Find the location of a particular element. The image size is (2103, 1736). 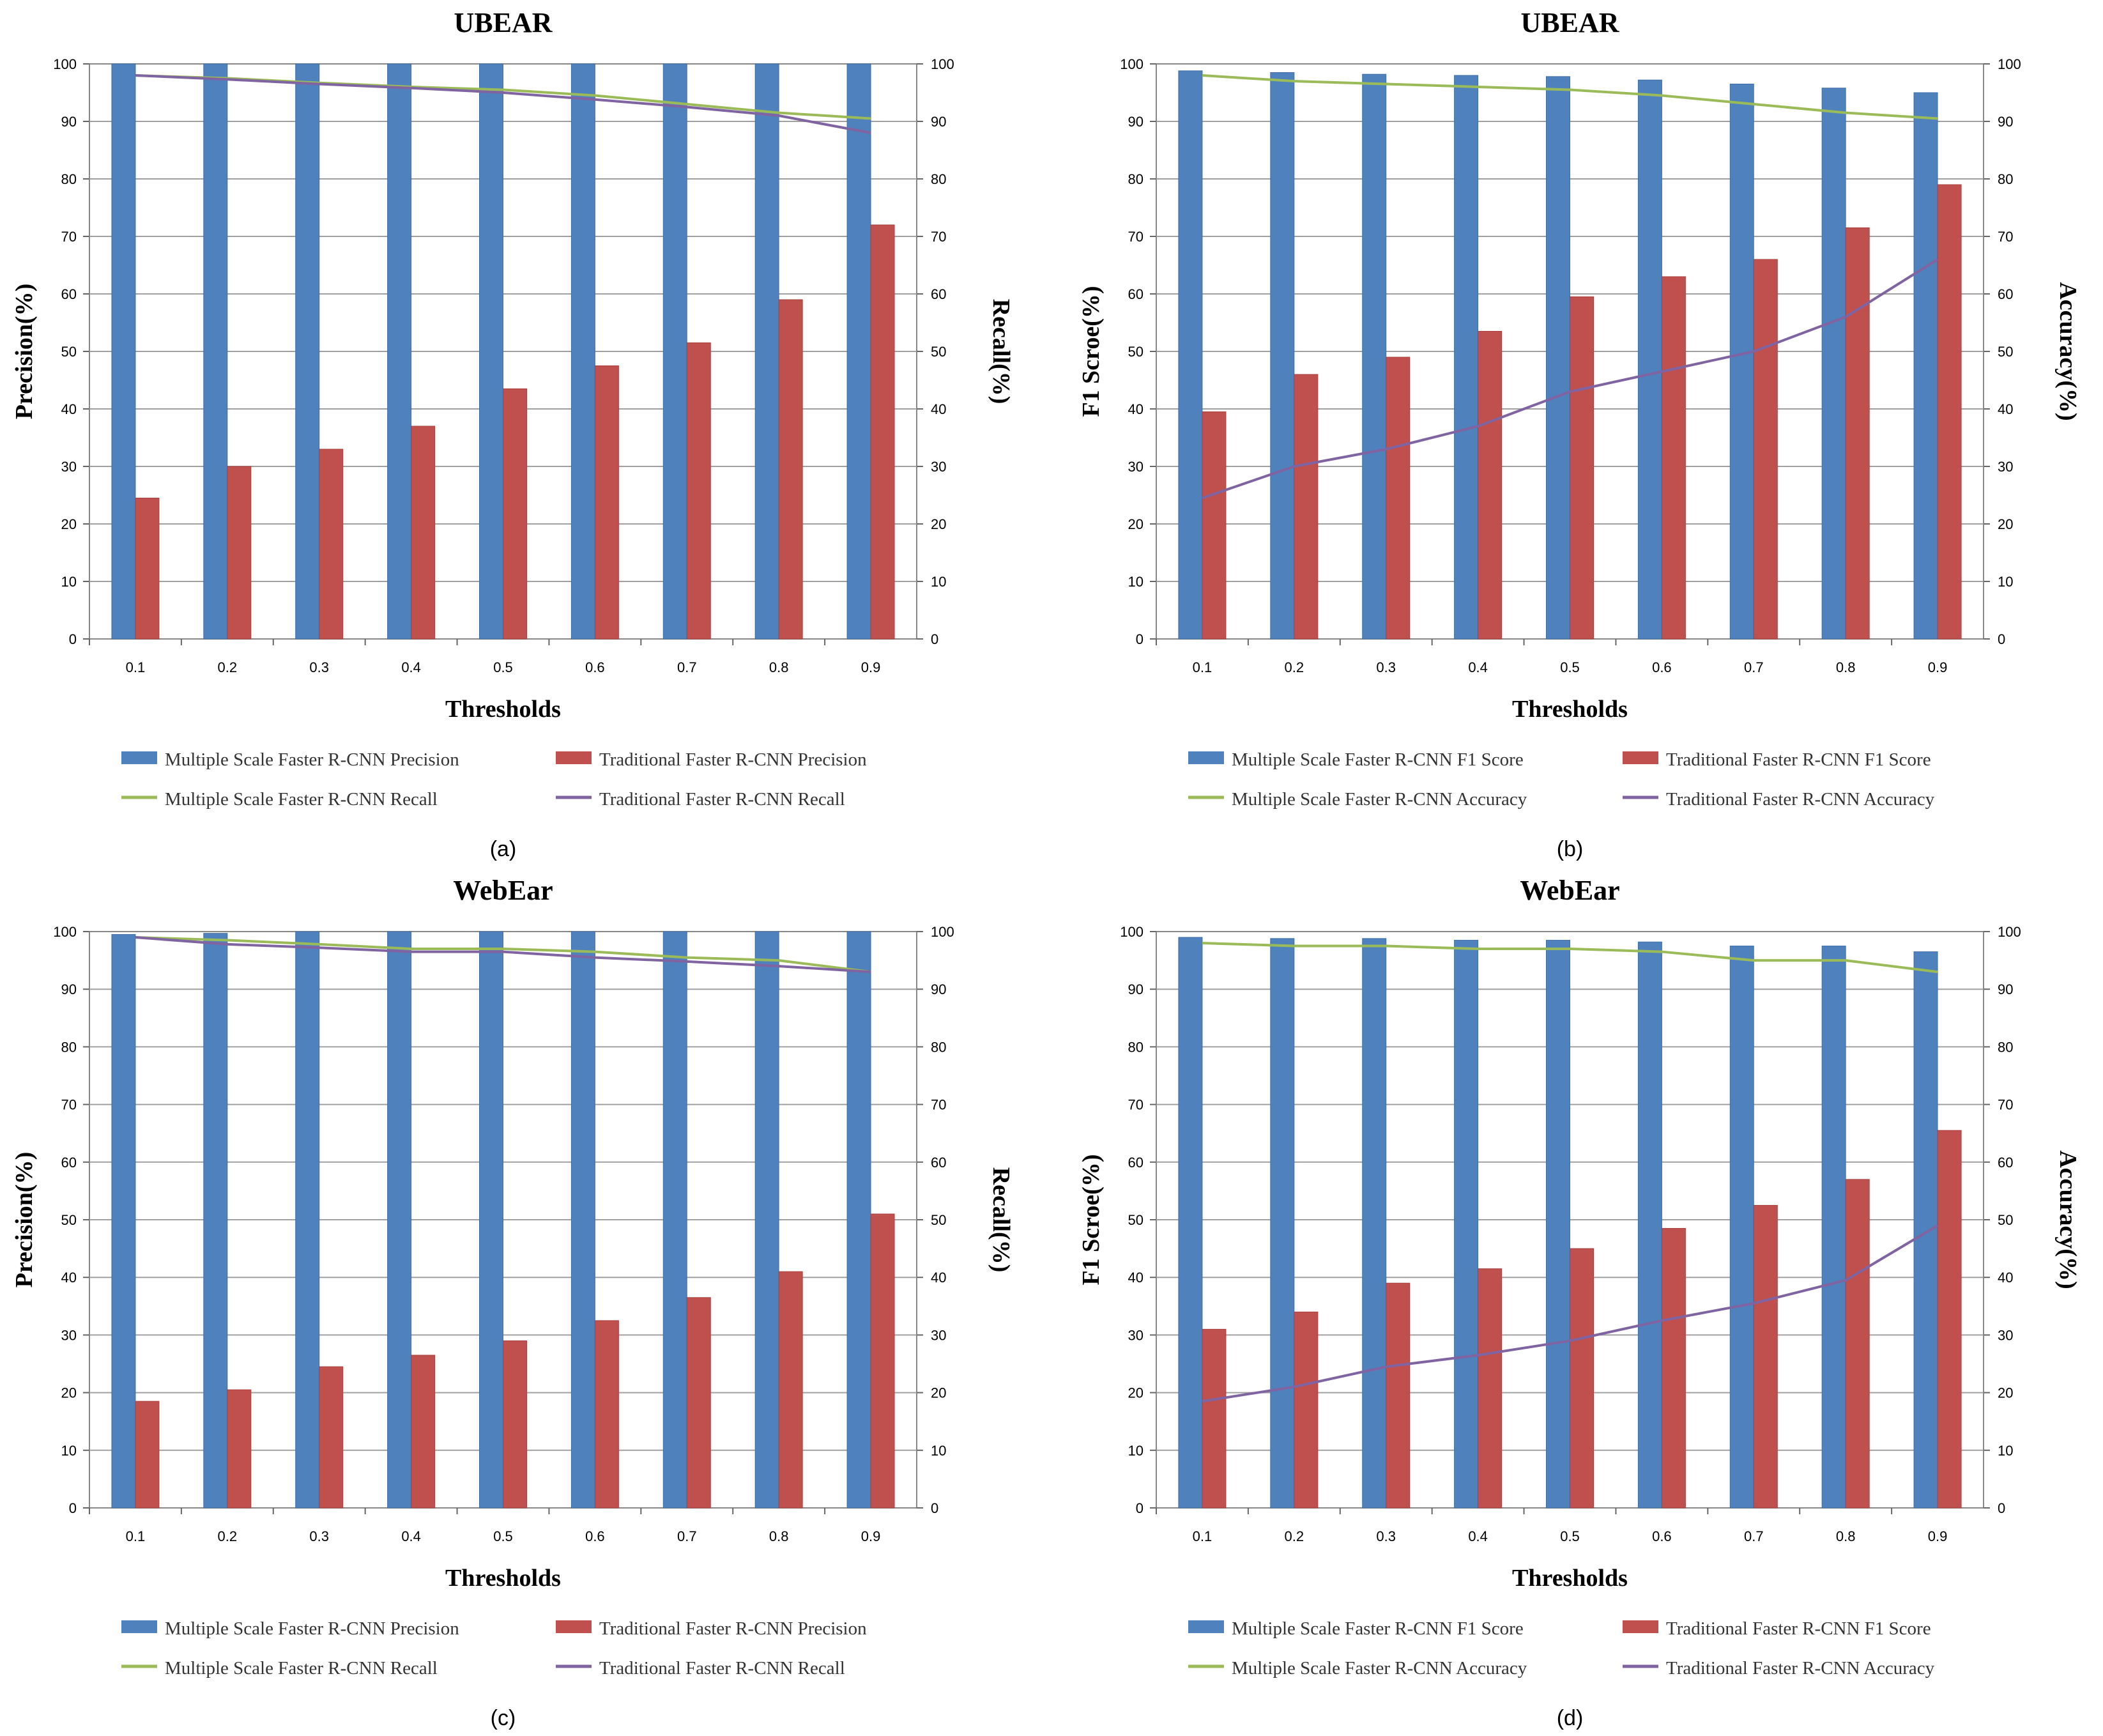

x-tick-label: 0.8 is located at coordinates (1846, 1536).